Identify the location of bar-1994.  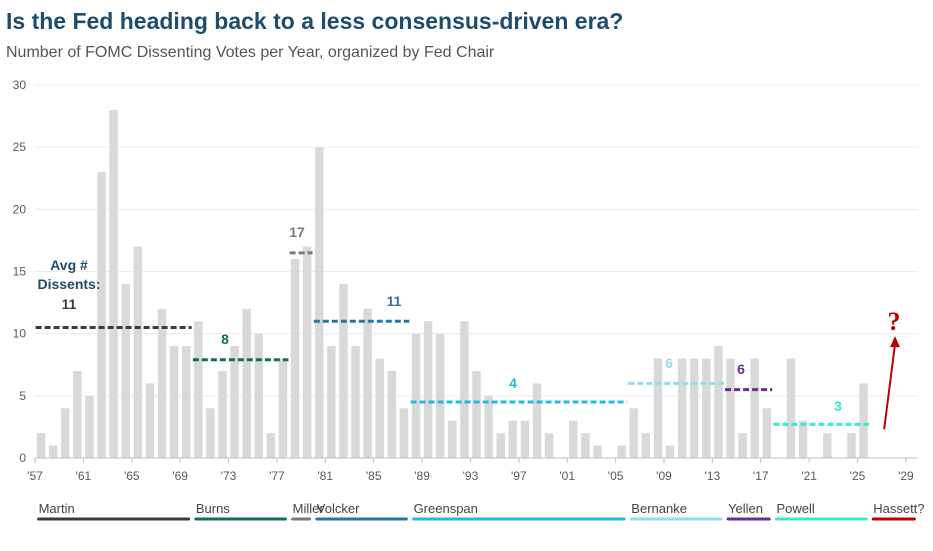
(488, 426).